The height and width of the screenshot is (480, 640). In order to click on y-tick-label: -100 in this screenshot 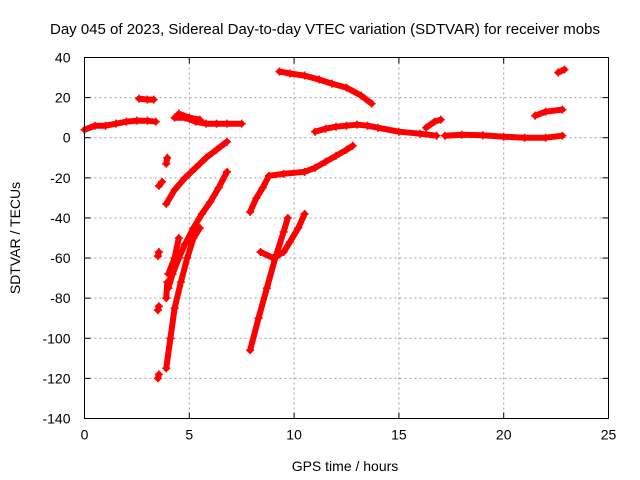, I will do `click(56, 338)`.